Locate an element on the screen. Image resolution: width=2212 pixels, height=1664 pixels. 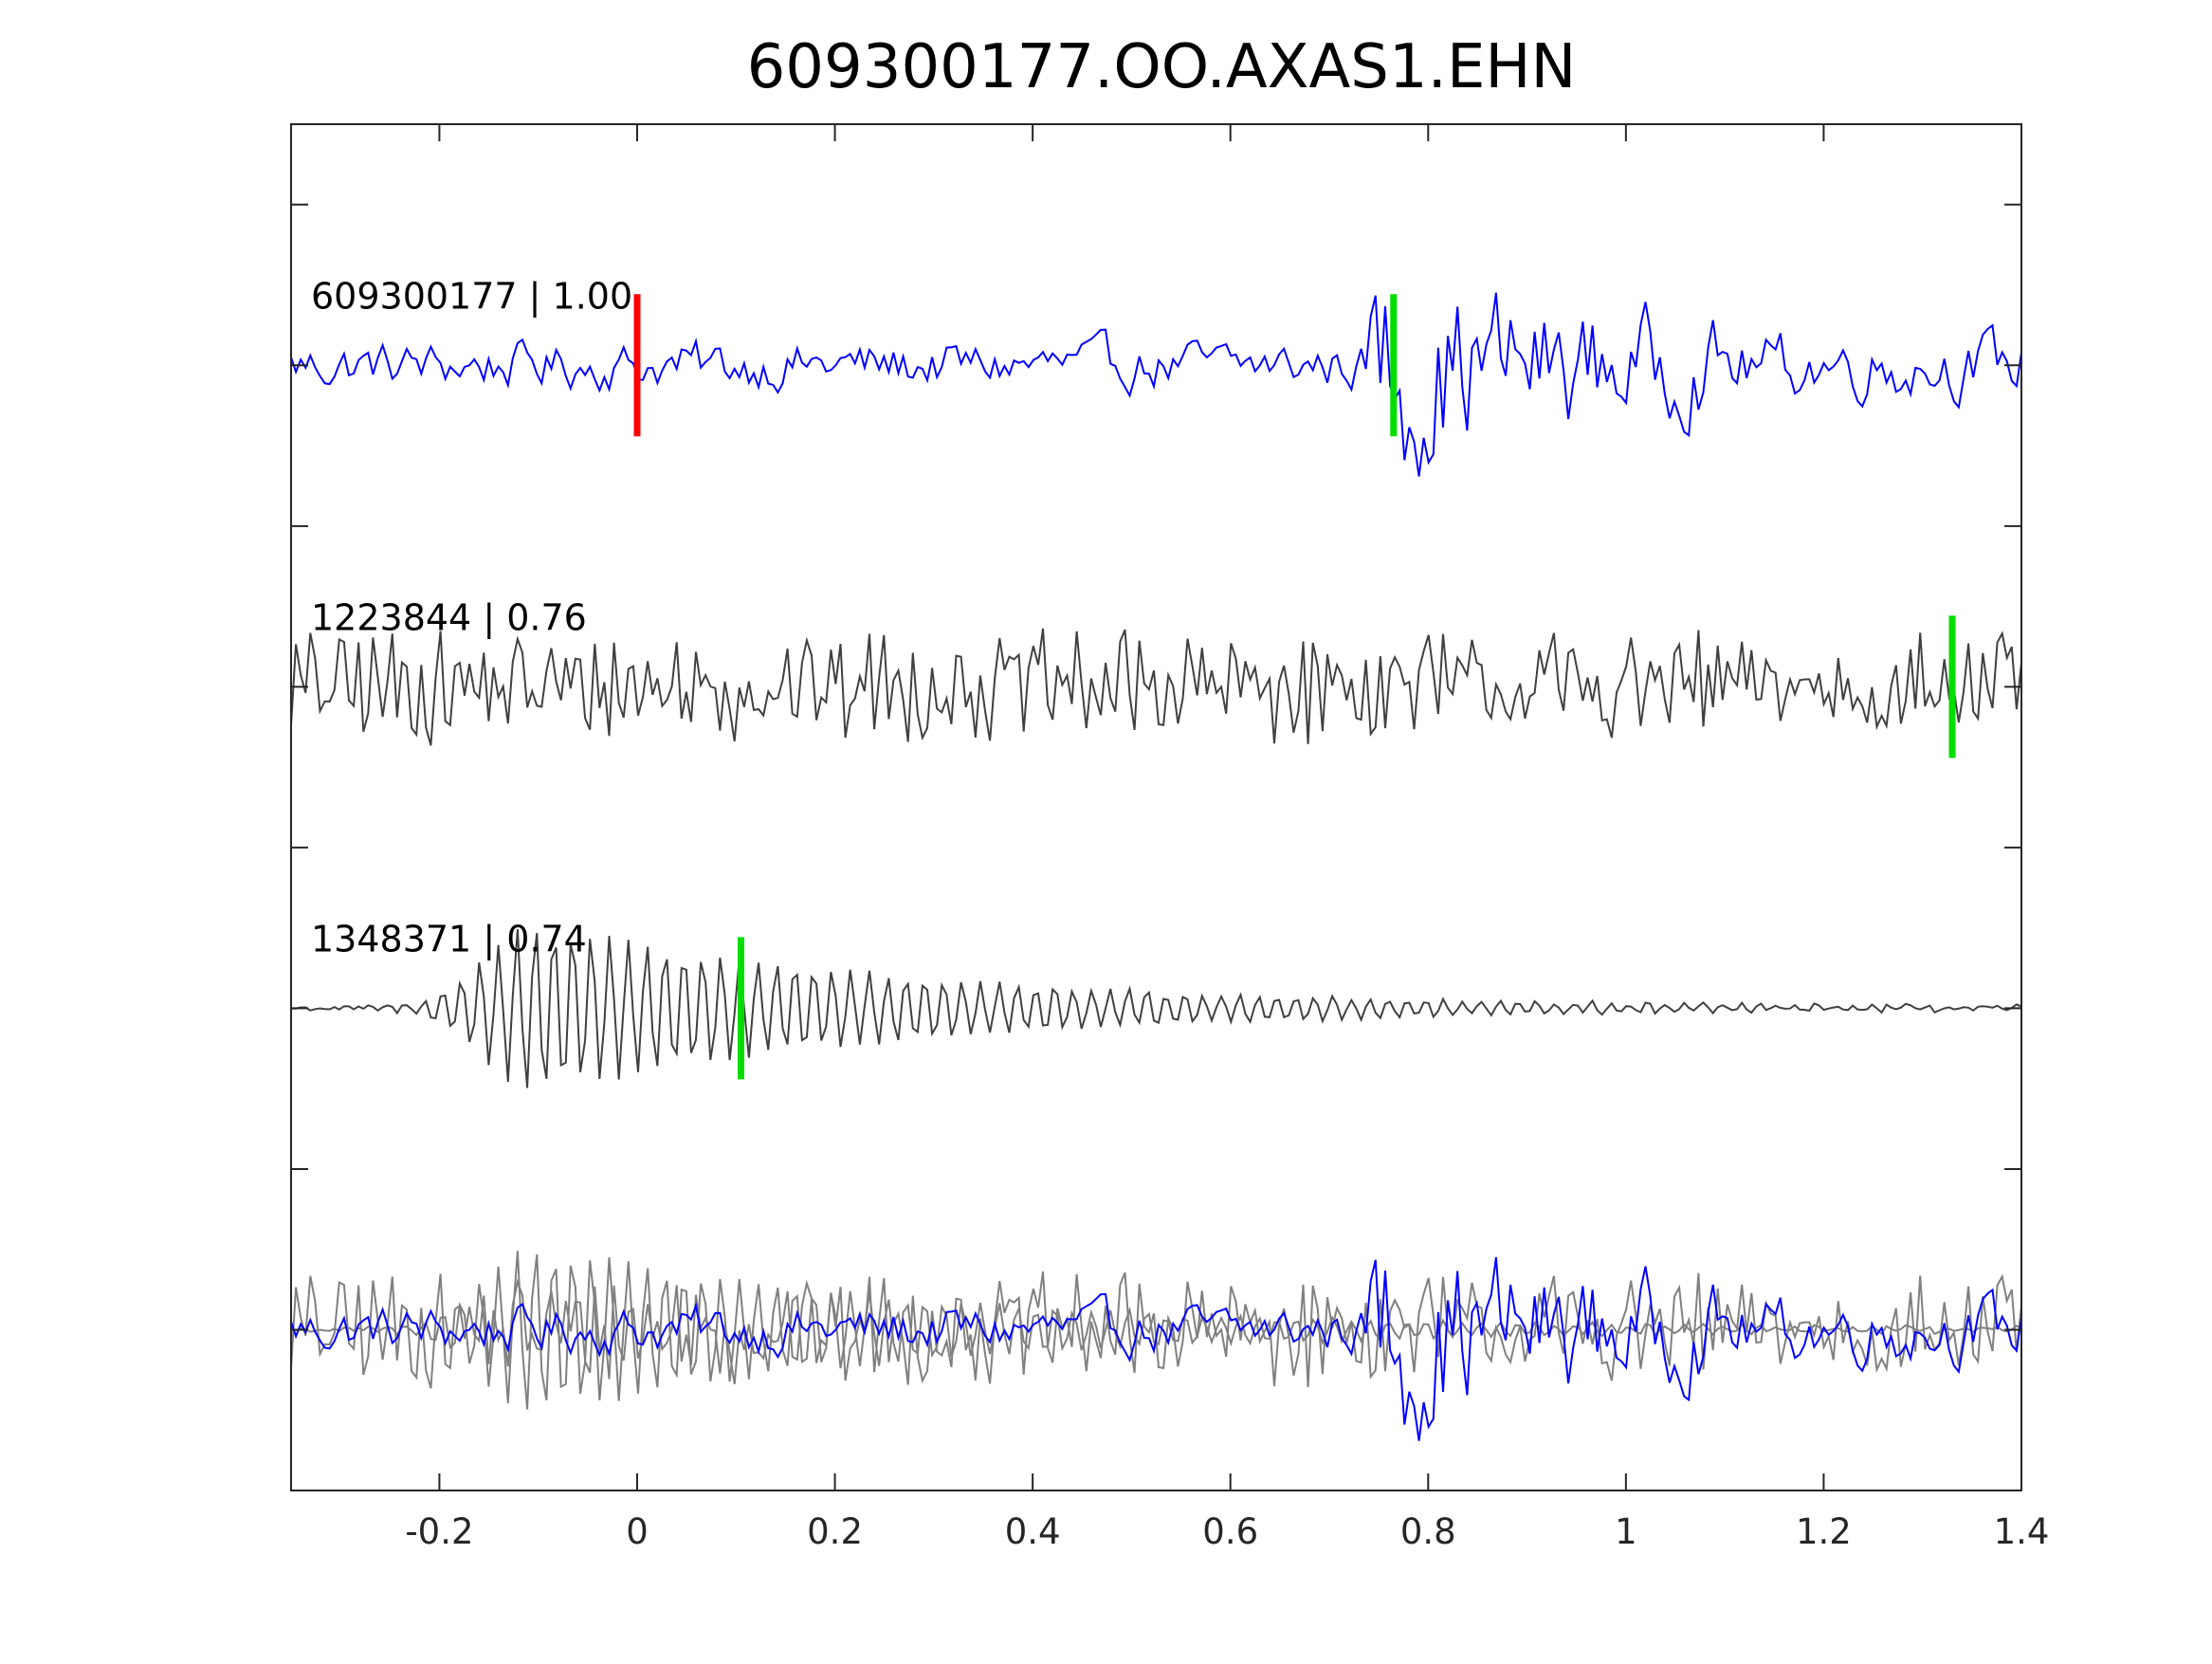
x-tick-label-7: 1.2 is located at coordinates (1824, 1531).